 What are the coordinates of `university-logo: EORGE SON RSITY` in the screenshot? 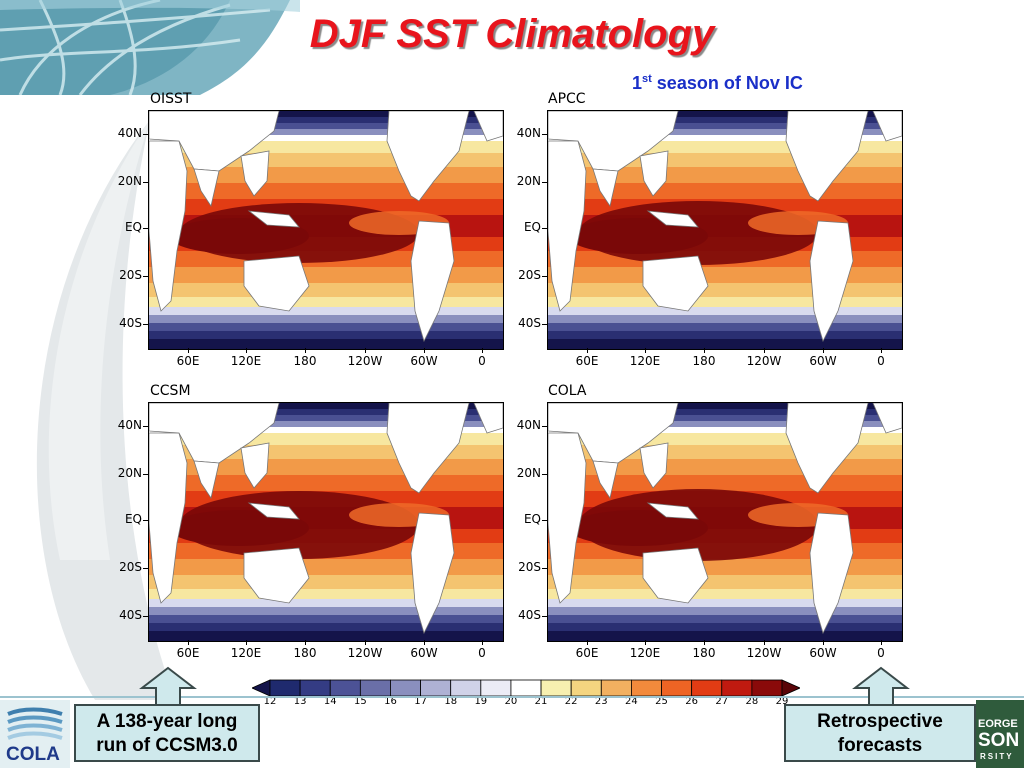 It's located at (1000, 734).